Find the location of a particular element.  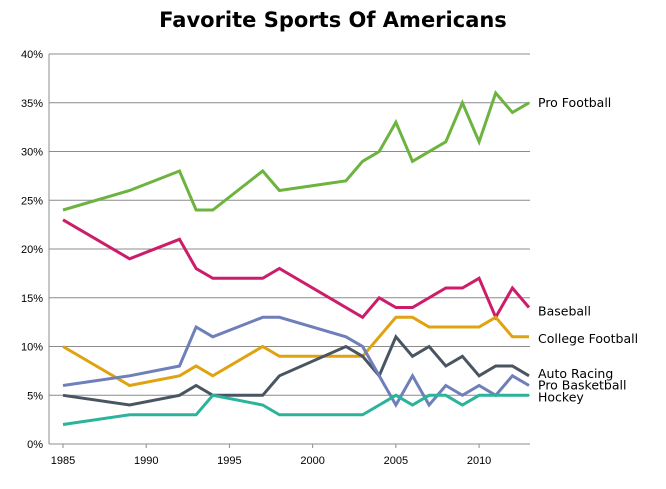

series-label-baseball: Baseball is located at coordinates (564, 311).